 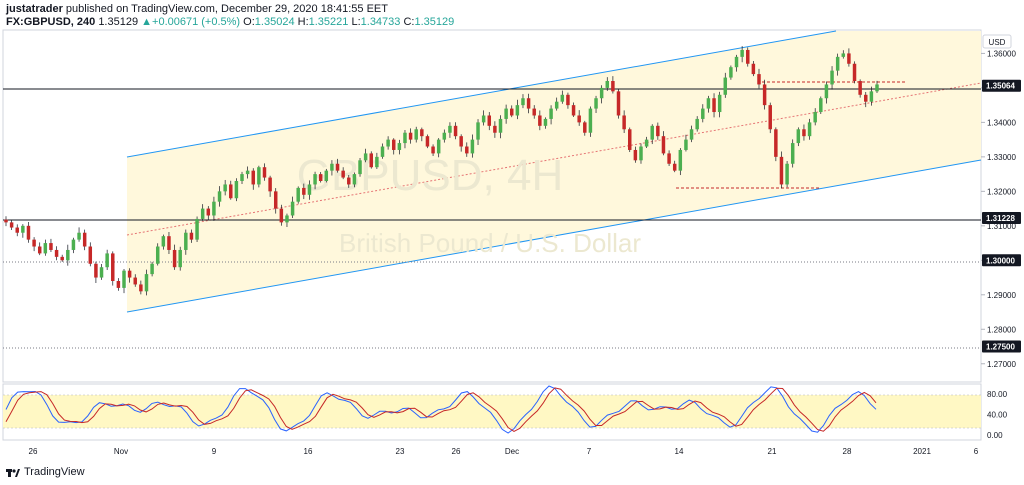 I want to click on stochastic-d-line, so click(x=441, y=409).